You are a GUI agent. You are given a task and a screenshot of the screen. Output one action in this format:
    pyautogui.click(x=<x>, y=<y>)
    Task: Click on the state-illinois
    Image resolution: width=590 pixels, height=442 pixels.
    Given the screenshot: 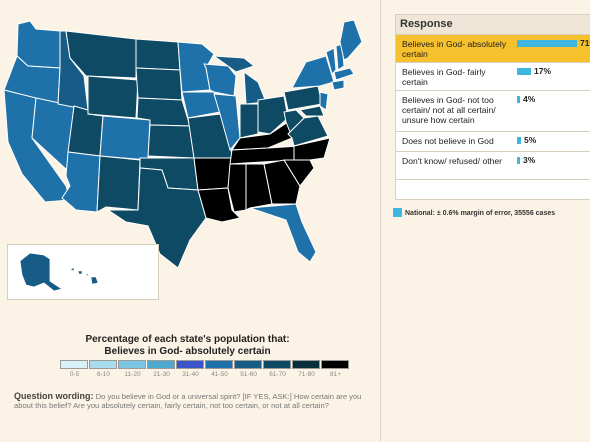 What is the action you would take?
    pyautogui.click(x=227, y=122)
    